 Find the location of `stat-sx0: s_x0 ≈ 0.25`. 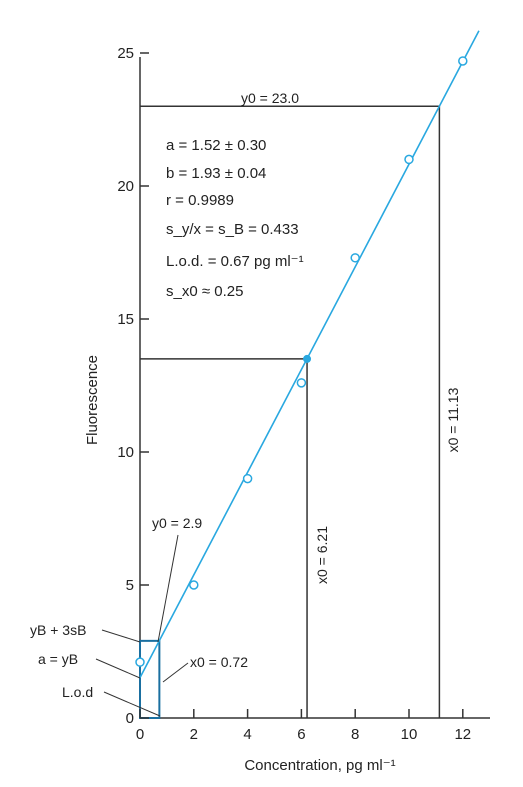

stat-sx0: s_x0 ≈ 0.25 is located at coordinates (204, 291).